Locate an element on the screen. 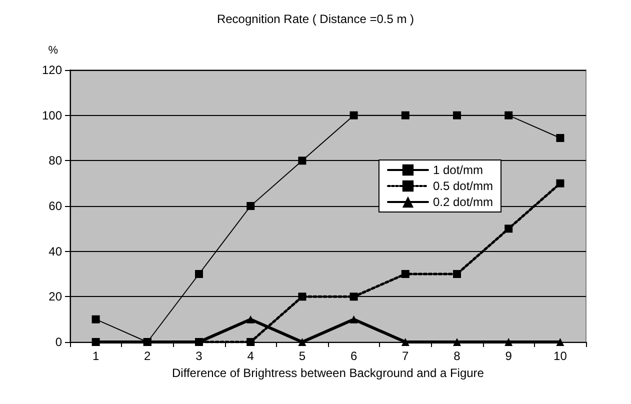  y-tick-label: 80 is located at coordinates (55, 161).